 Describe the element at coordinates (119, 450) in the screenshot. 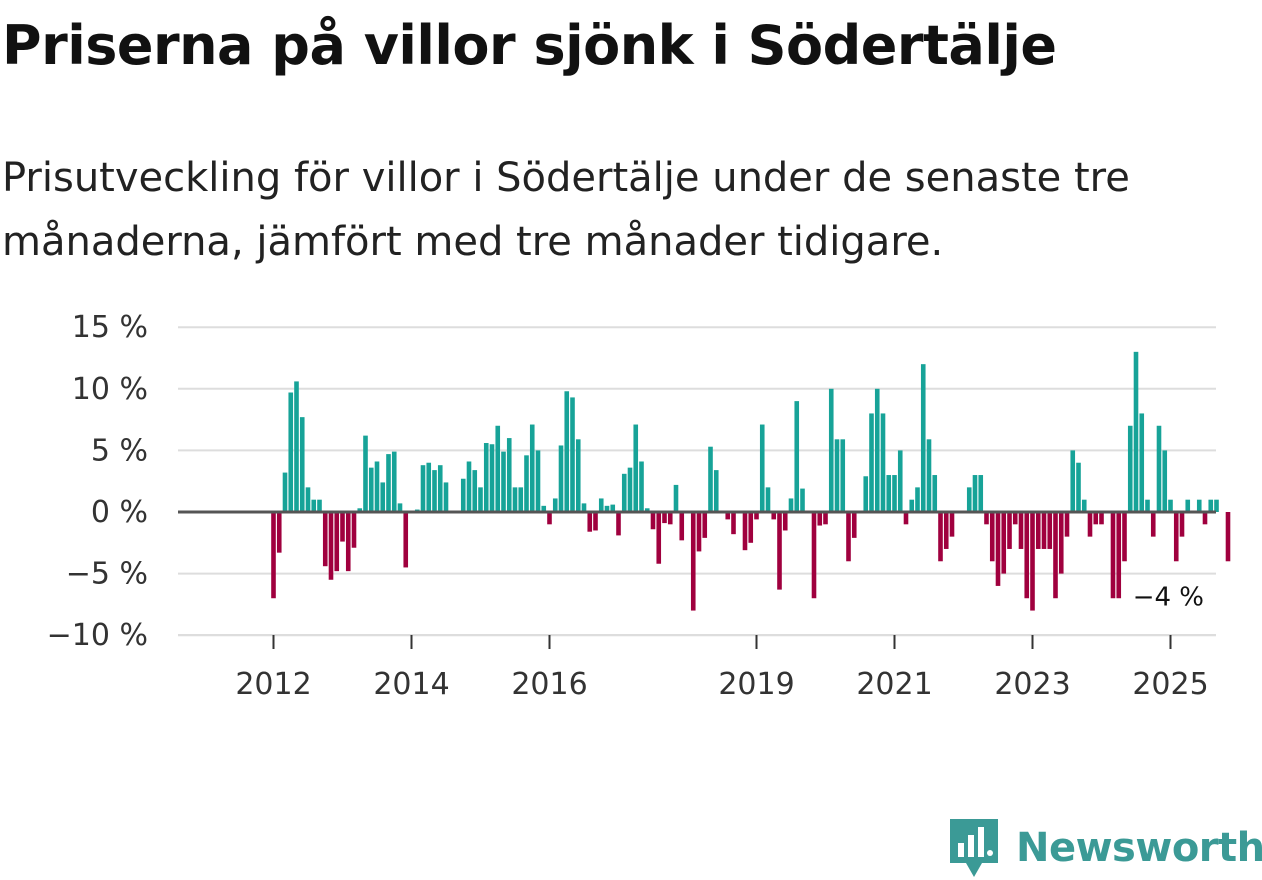

I see `y-tick-label: 5 %` at that location.